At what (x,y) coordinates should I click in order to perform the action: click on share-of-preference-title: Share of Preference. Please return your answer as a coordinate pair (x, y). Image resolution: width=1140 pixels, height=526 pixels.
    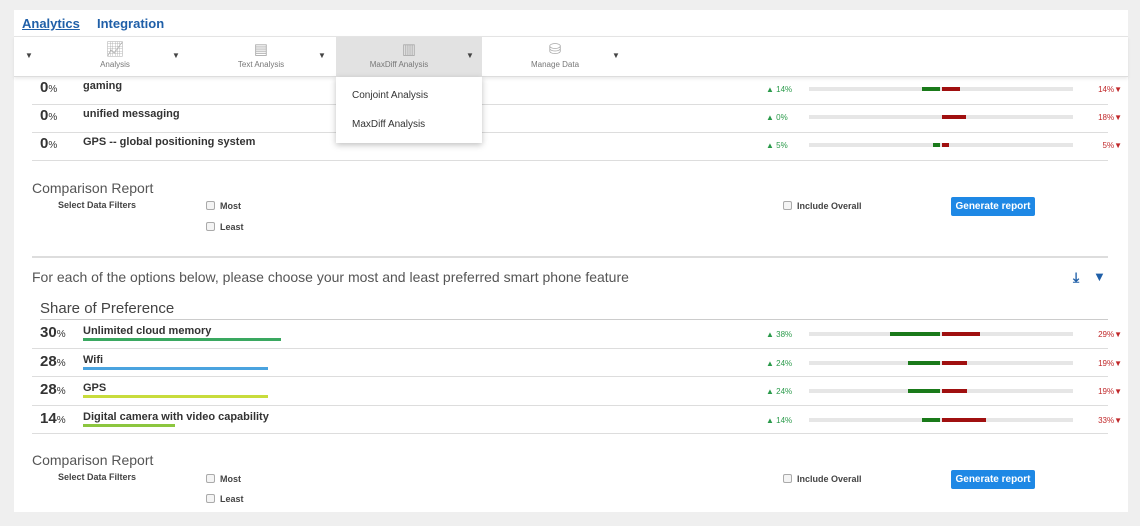
    Looking at the image, I should click on (107, 308).